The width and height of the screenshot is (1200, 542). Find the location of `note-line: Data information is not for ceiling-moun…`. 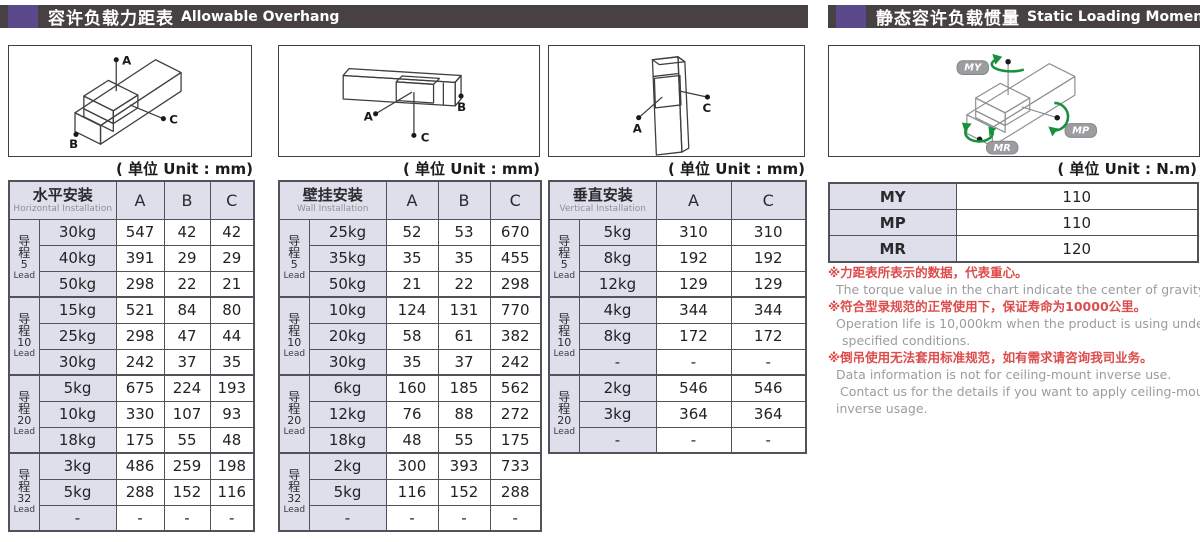

note-line: Data information is not for ceiling-moun… is located at coordinates (1004, 374).